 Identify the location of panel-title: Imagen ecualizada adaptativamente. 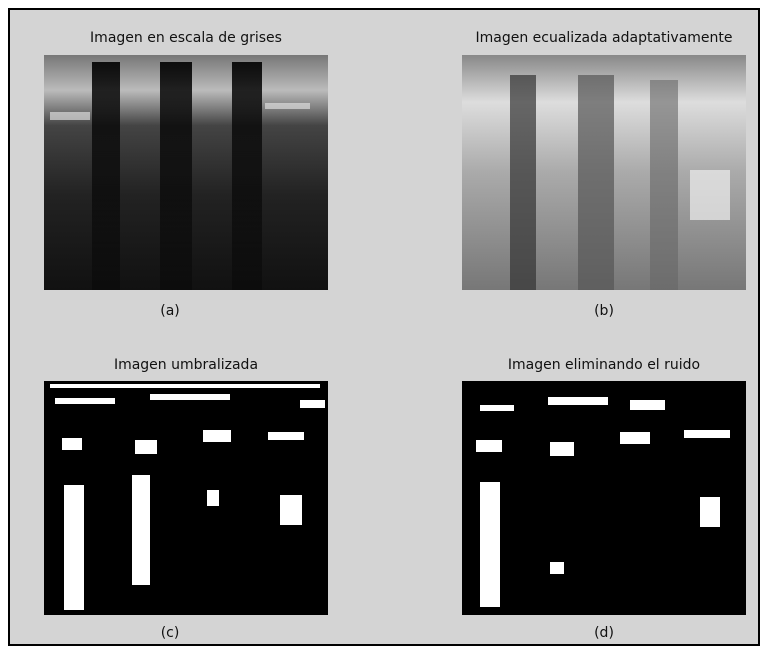
(603, 38).